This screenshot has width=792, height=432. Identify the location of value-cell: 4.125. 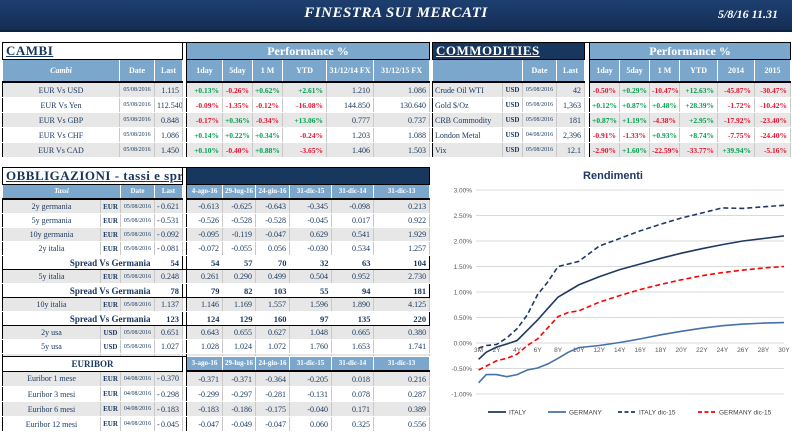
(402, 304).